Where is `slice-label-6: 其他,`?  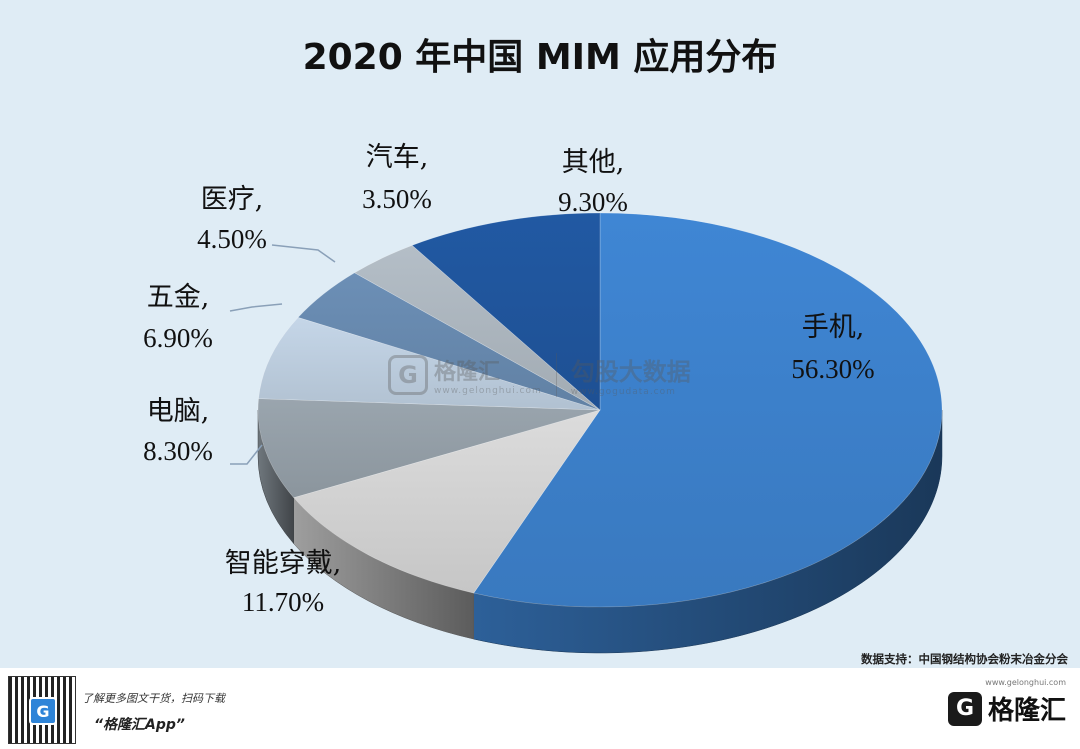
slice-label-6: 其他, is located at coordinates (593, 162).